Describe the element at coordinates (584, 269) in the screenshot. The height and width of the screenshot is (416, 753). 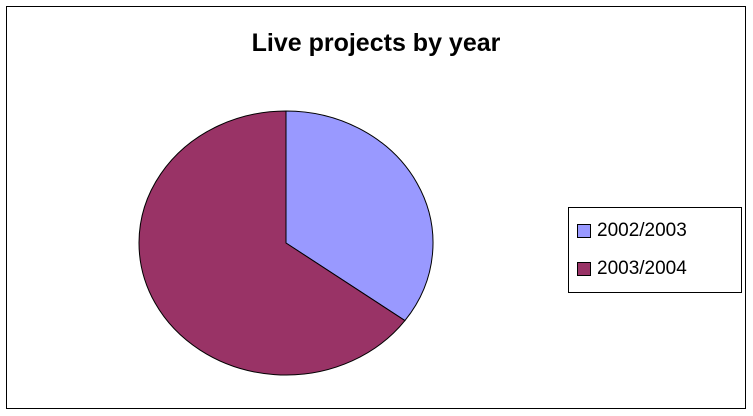
I see `legend-swatch-2003-2004` at that location.